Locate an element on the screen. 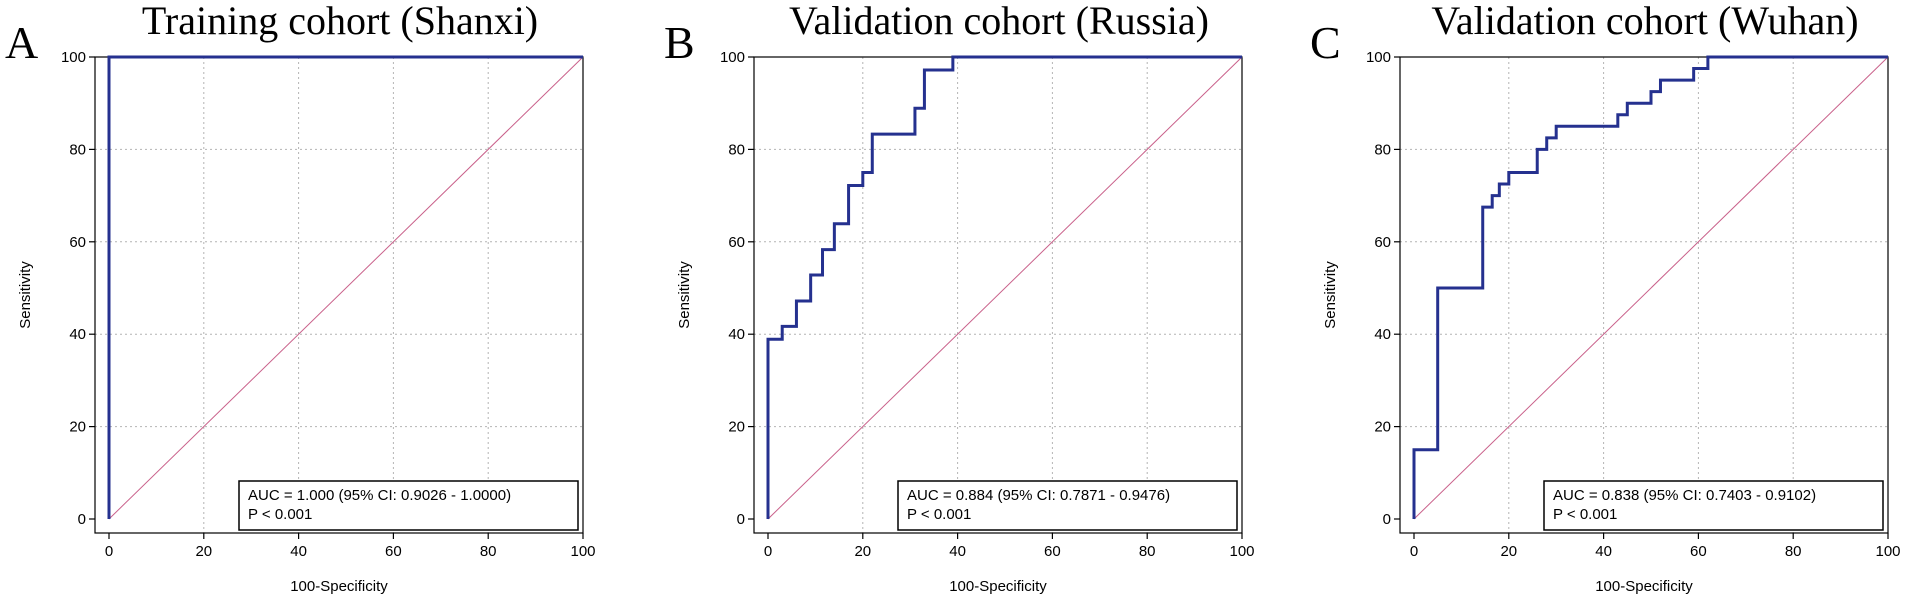 This screenshot has height=600, width=1911. chart-title: Training cohort (Shanxi) is located at coordinates (340, 21).